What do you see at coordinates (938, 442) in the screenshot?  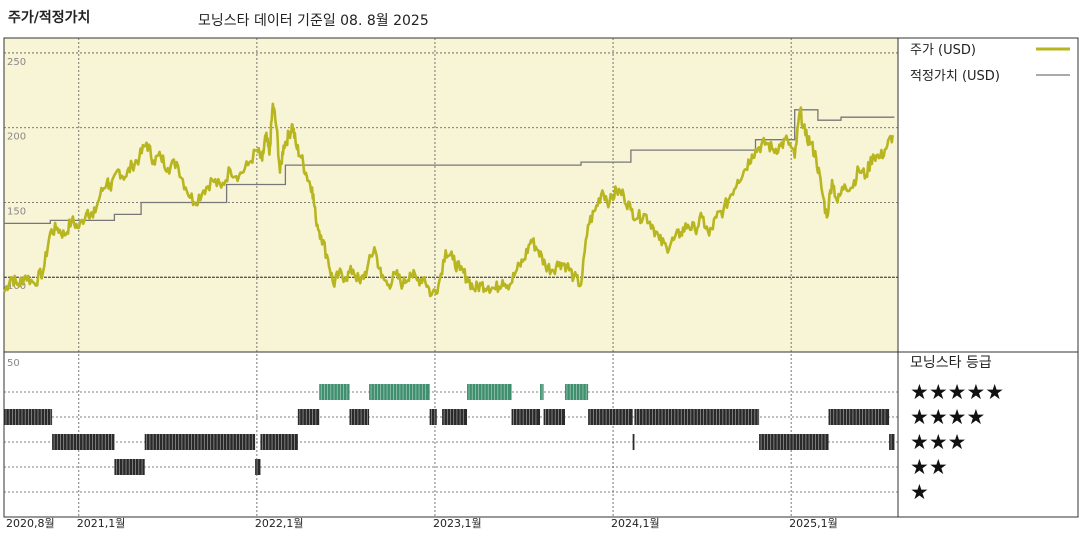 I see `rating-legend-stars-3: ★★★` at bounding box center [938, 442].